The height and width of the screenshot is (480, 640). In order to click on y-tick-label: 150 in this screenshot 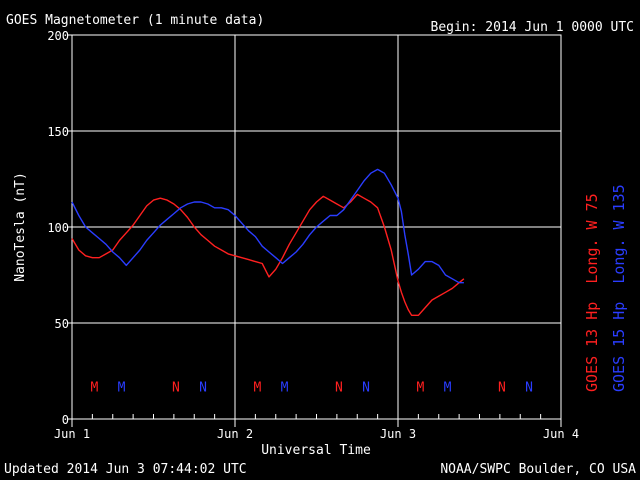, I will do `click(58, 132)`.